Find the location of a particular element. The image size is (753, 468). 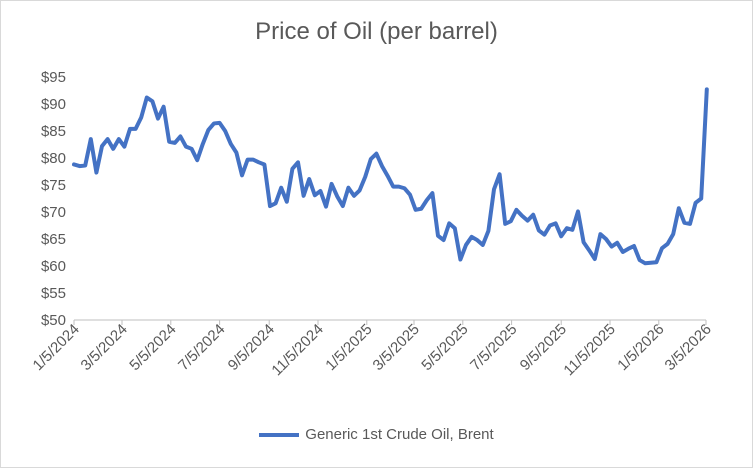

x-tick-label: 3/5/2026 is located at coordinates (688, 347).